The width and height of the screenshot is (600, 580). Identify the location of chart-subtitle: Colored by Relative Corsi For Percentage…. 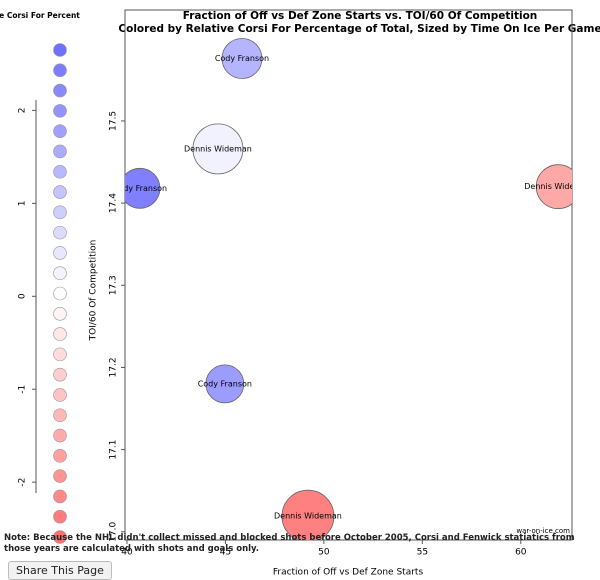
(359, 29).